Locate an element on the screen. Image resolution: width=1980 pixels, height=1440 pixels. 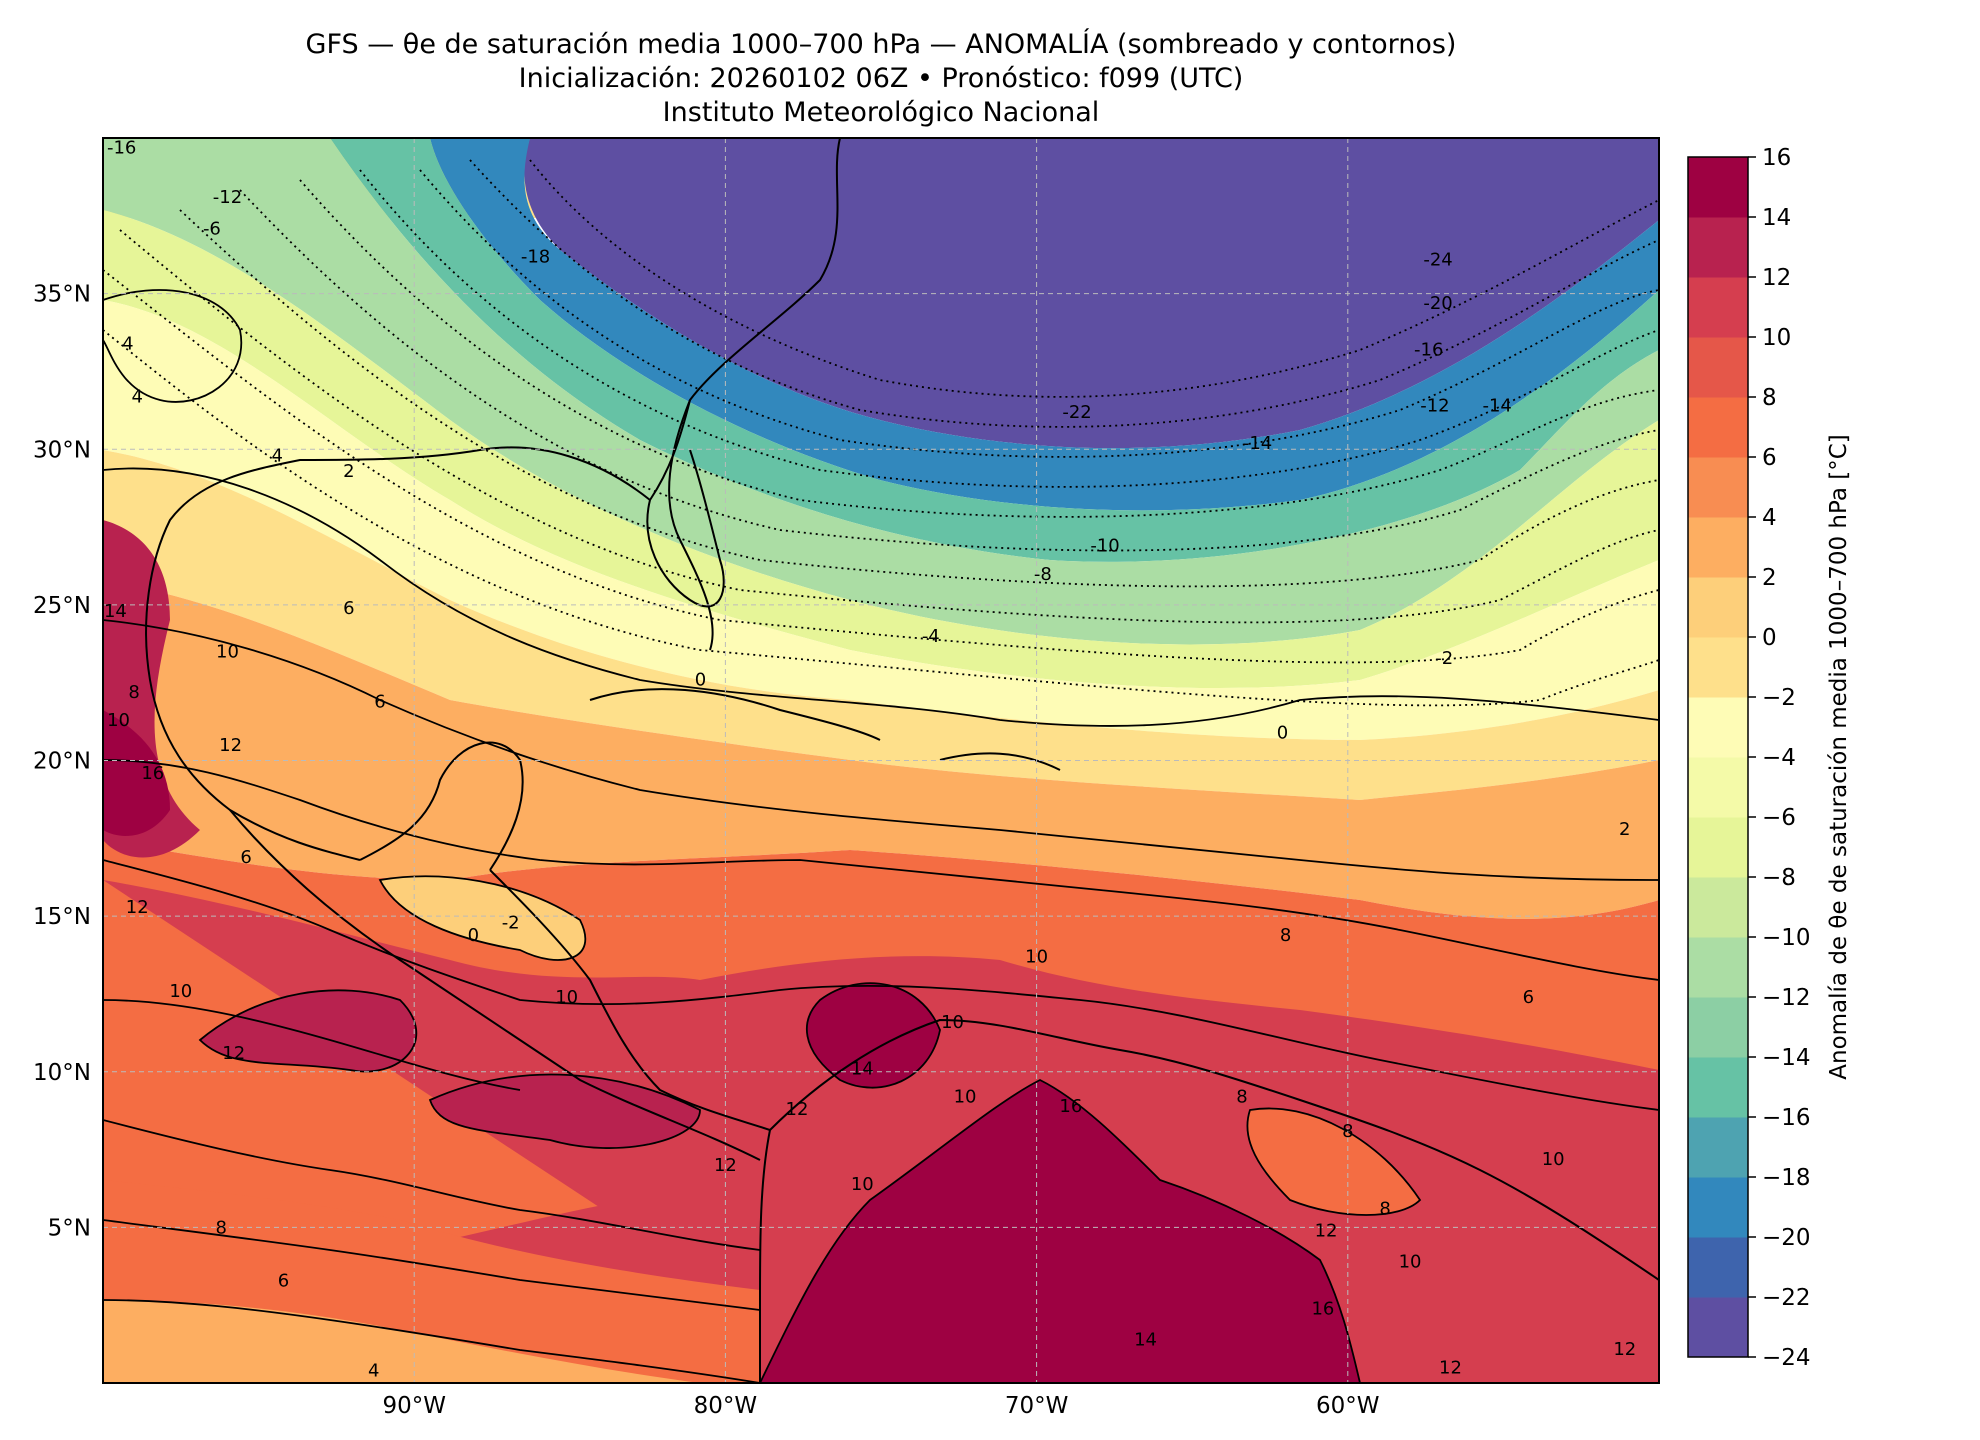
colorbar-tick-label: −4 is located at coordinates (1779, 758).